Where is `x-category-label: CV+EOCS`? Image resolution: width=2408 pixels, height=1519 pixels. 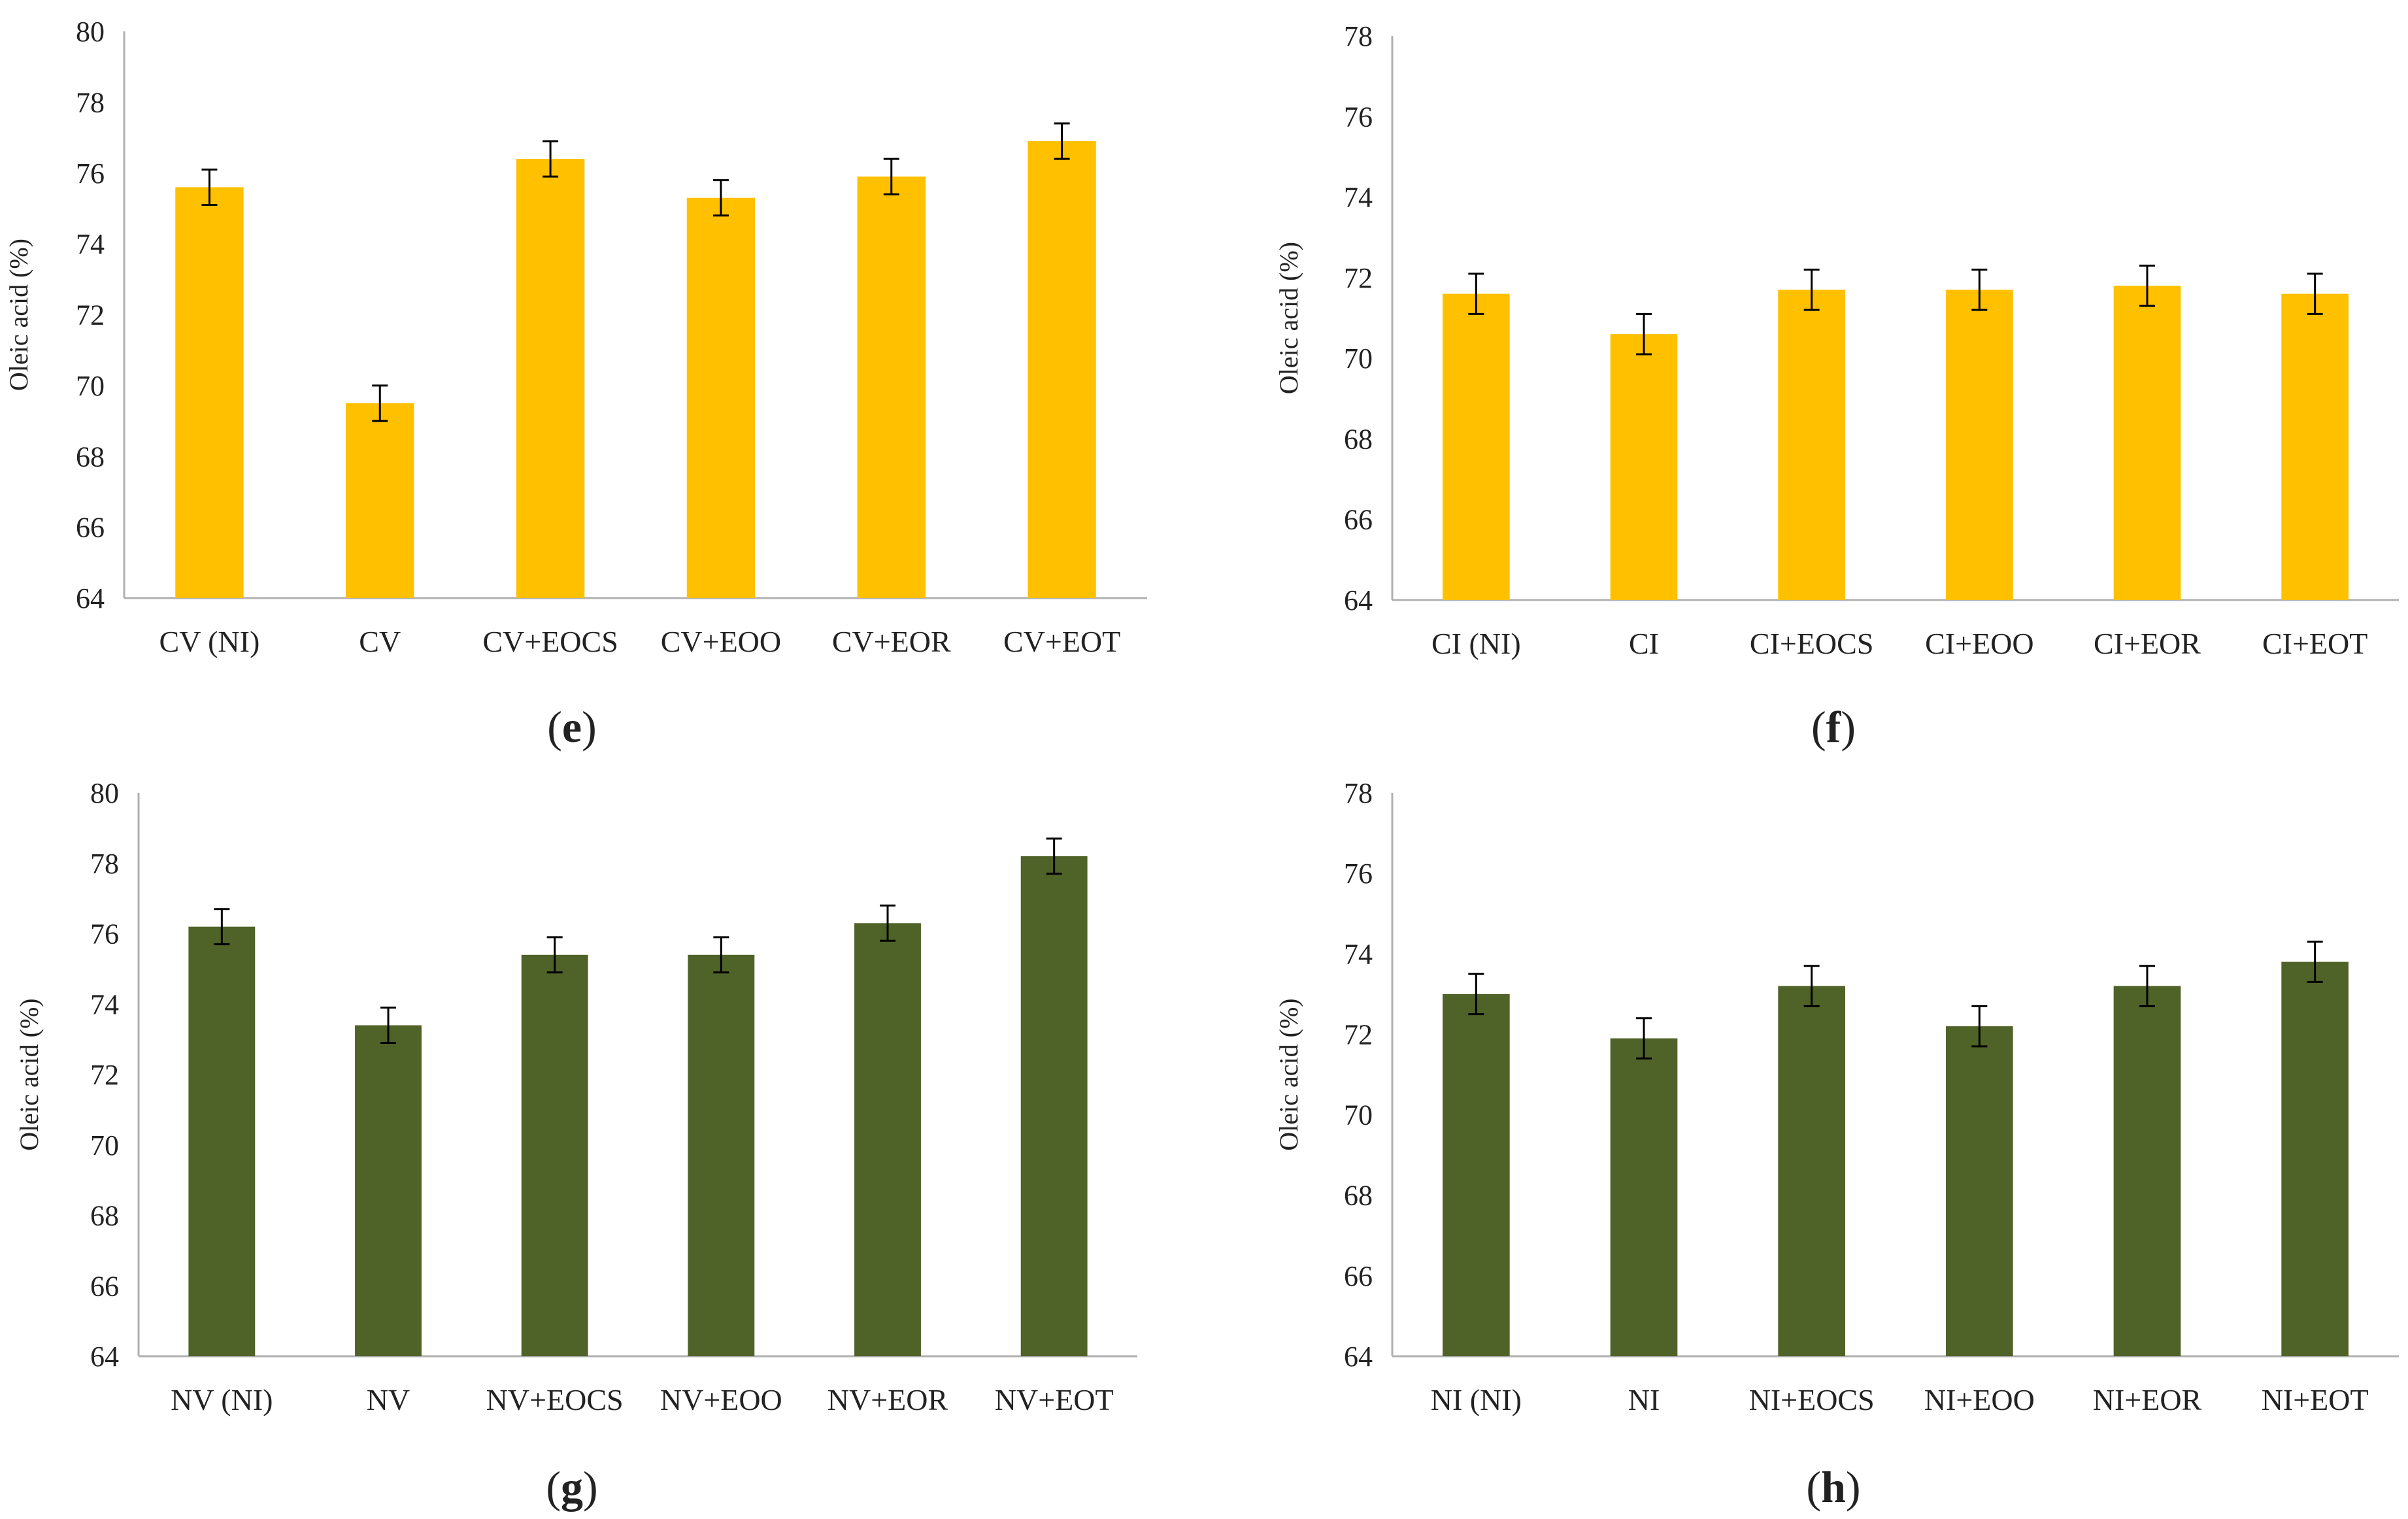
x-category-label: CV+EOCS is located at coordinates (550, 641).